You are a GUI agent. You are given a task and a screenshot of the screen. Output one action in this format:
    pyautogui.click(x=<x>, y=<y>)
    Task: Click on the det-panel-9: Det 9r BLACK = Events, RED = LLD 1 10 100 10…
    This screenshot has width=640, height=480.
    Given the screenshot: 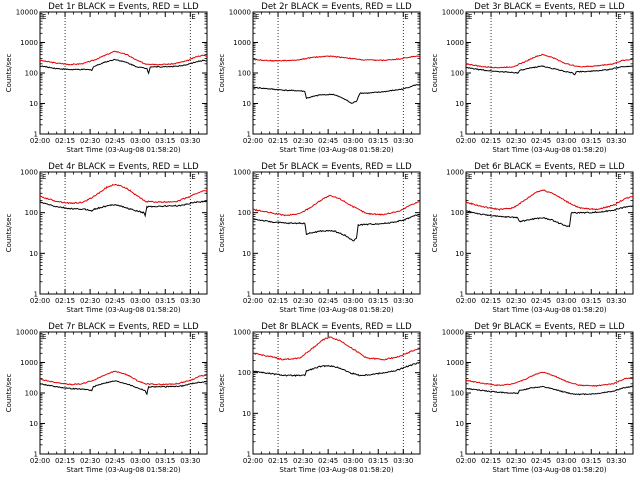 What is the action you would take?
    pyautogui.click(x=532, y=398)
    